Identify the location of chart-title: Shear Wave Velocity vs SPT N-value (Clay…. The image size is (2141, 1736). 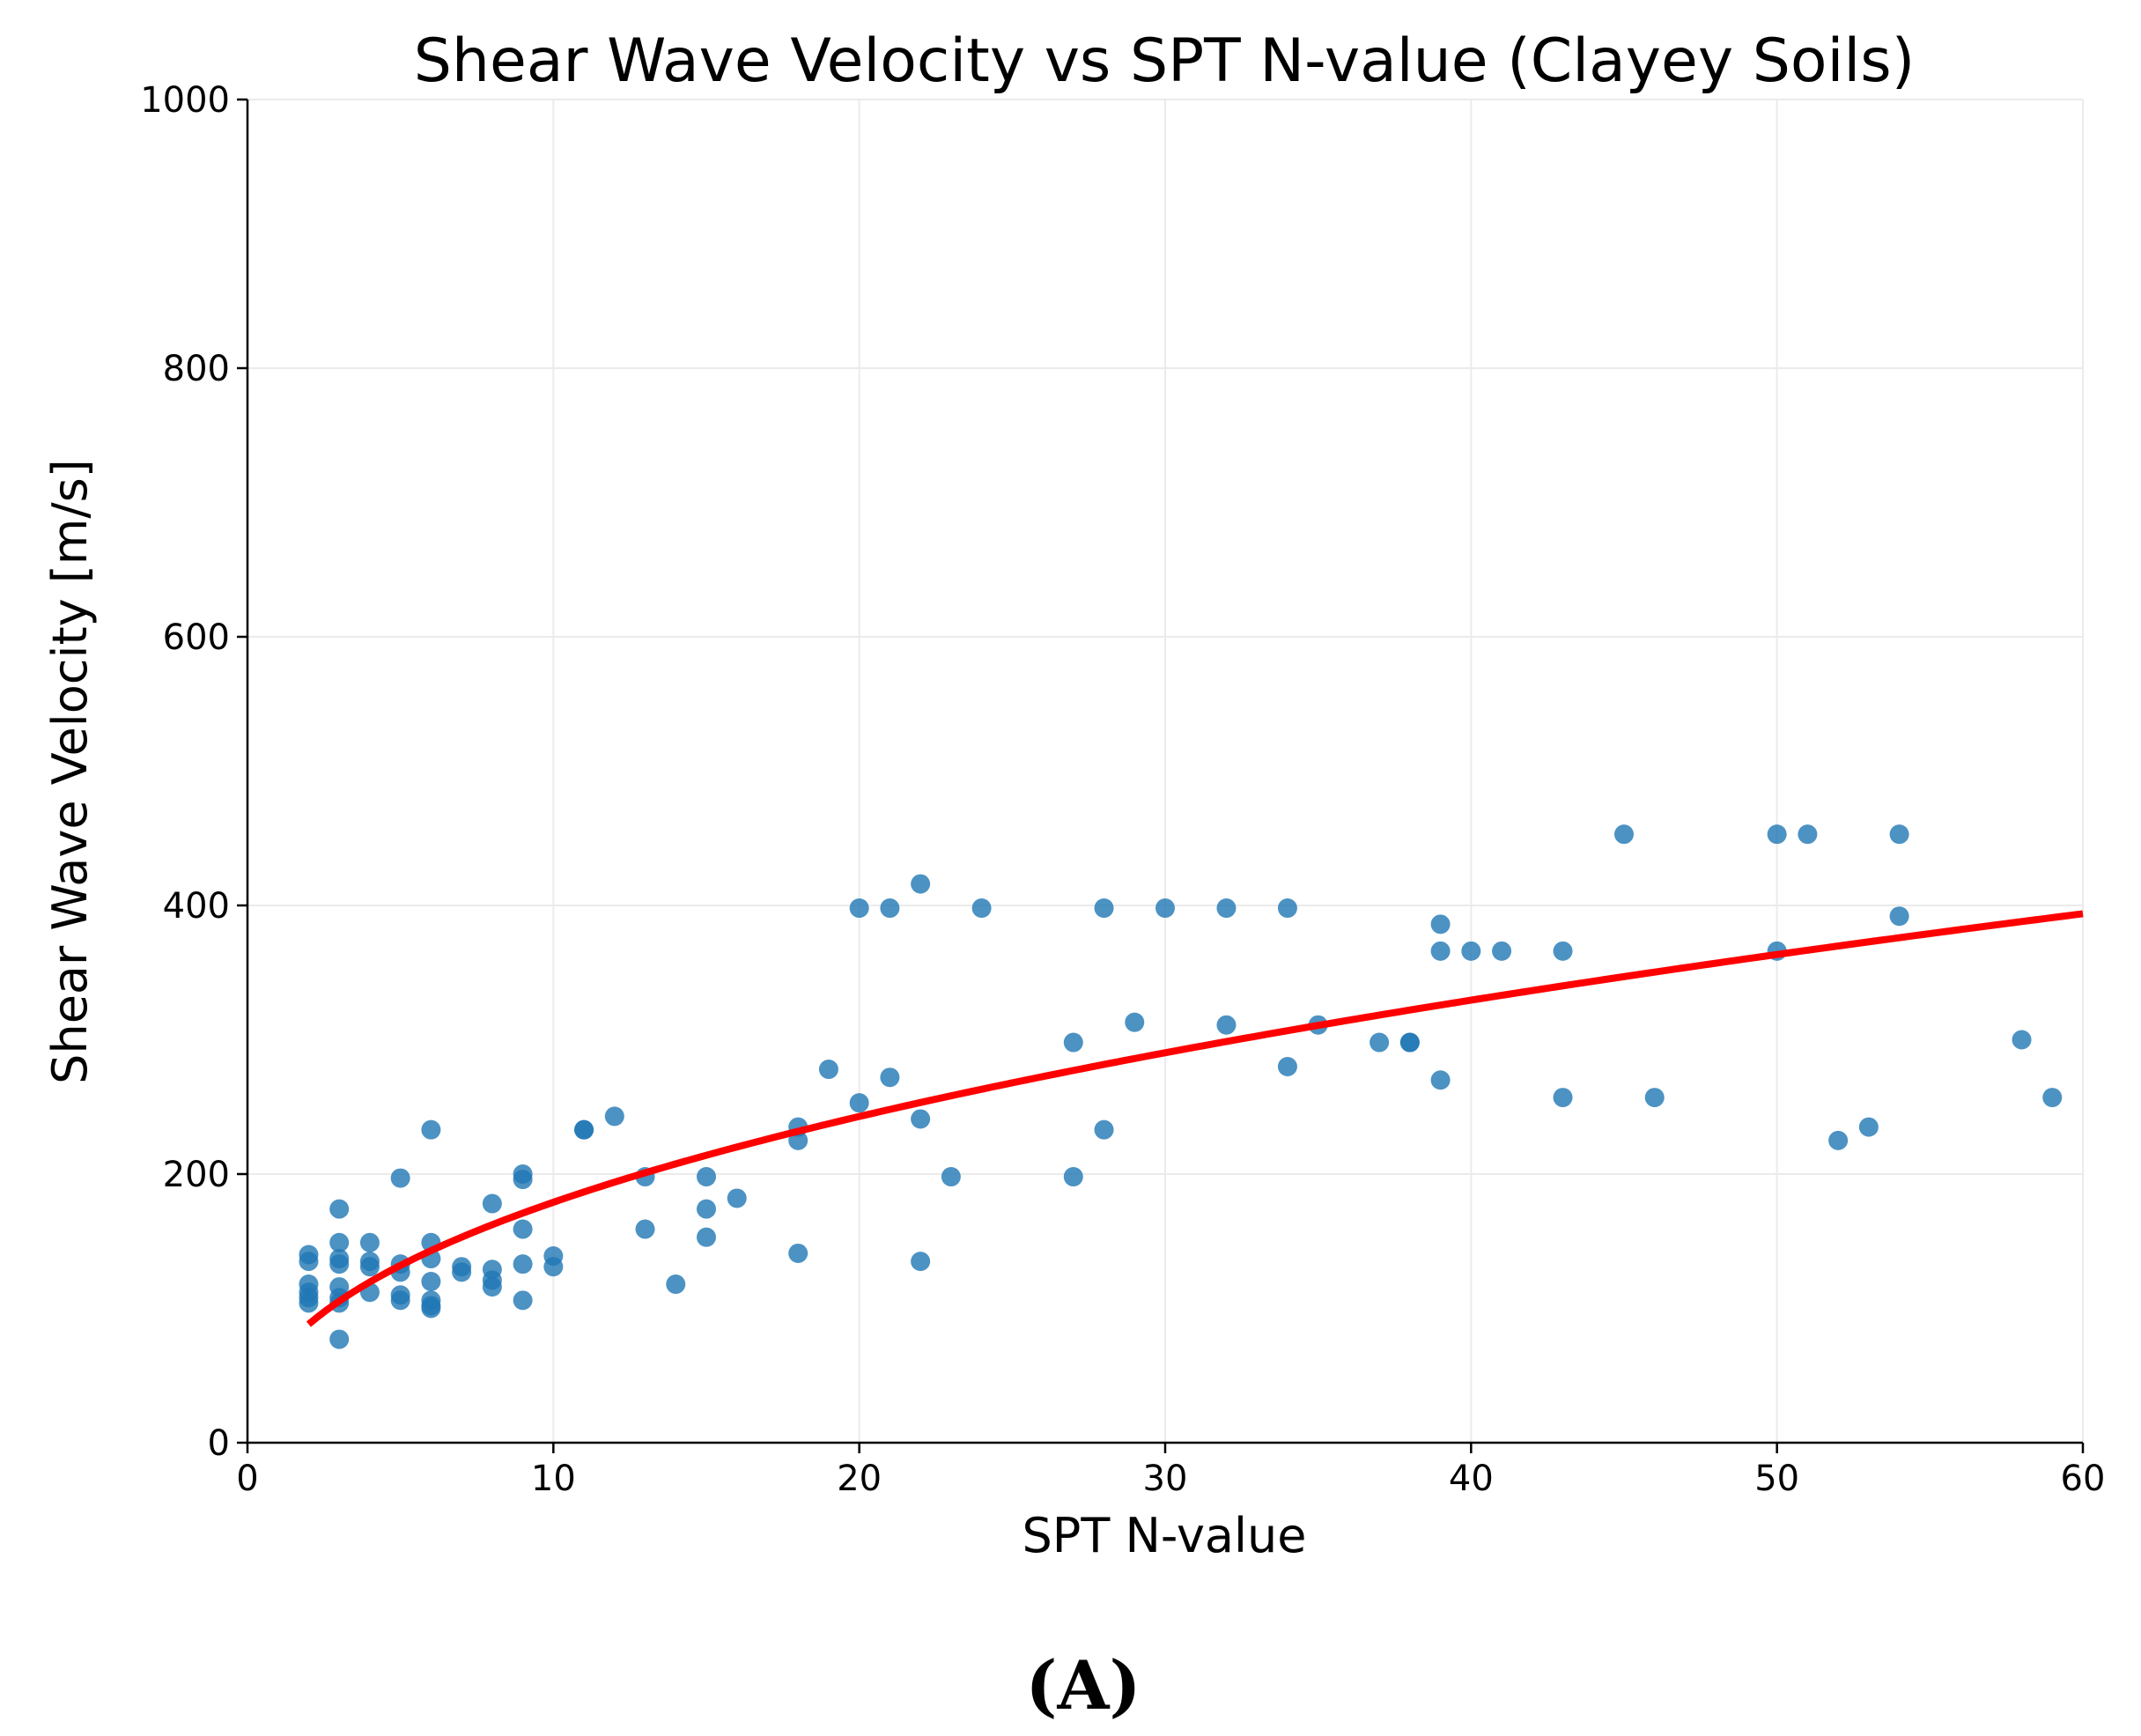
(1165, 61).